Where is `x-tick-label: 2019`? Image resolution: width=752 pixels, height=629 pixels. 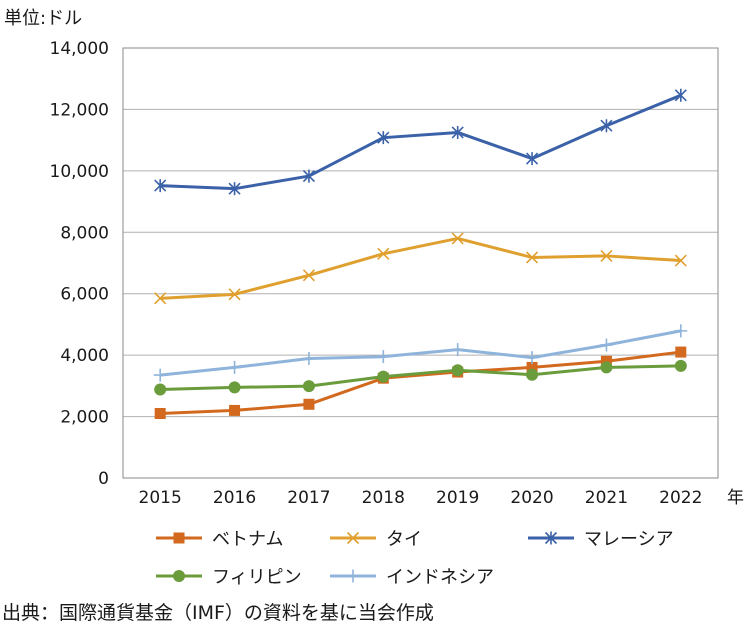 x-tick-label: 2019 is located at coordinates (457, 498).